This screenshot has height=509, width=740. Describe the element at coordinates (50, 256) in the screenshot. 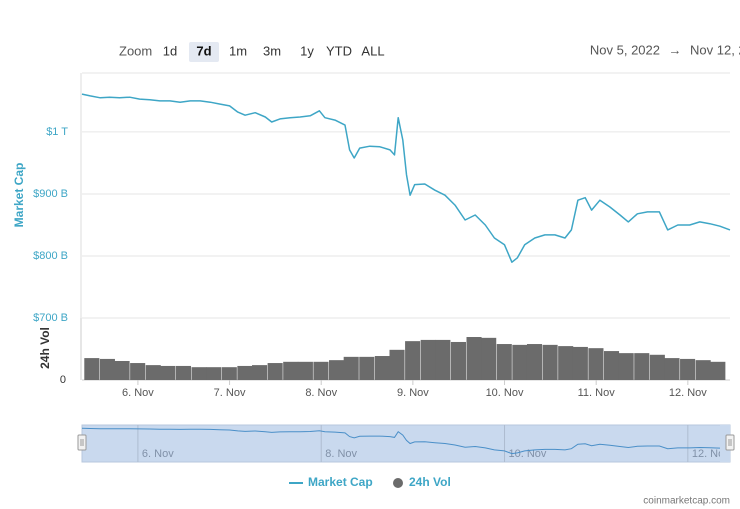

I see `y-tick-label: $800 B` at that location.